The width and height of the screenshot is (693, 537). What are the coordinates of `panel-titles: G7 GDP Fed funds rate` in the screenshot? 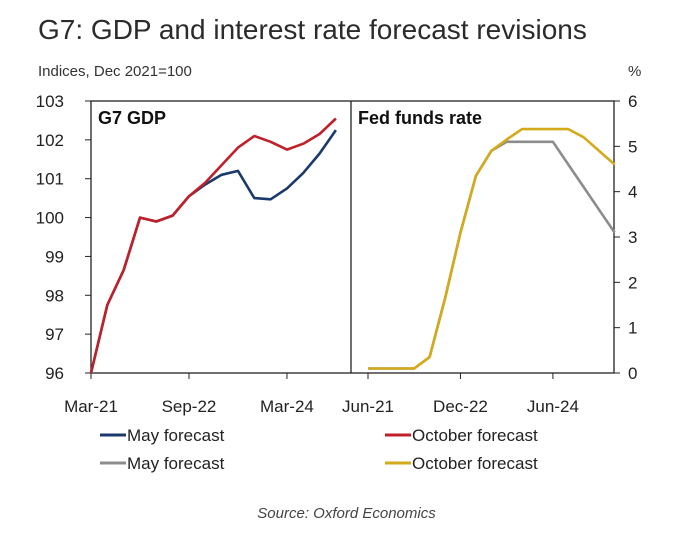 It's located at (290, 118).